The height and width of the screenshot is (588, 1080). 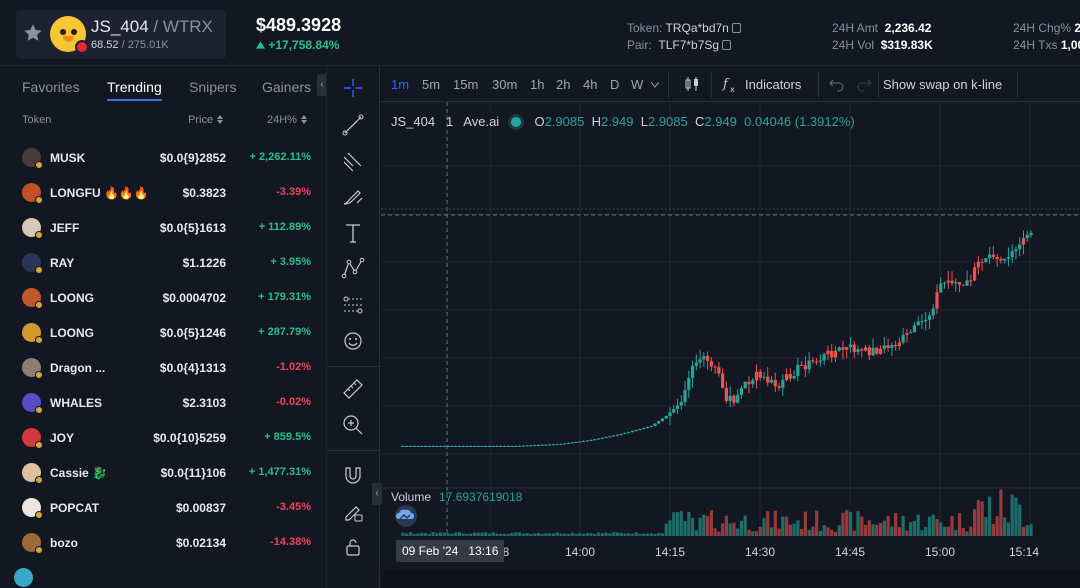 I want to click on star-icon, so click(x=33, y=33).